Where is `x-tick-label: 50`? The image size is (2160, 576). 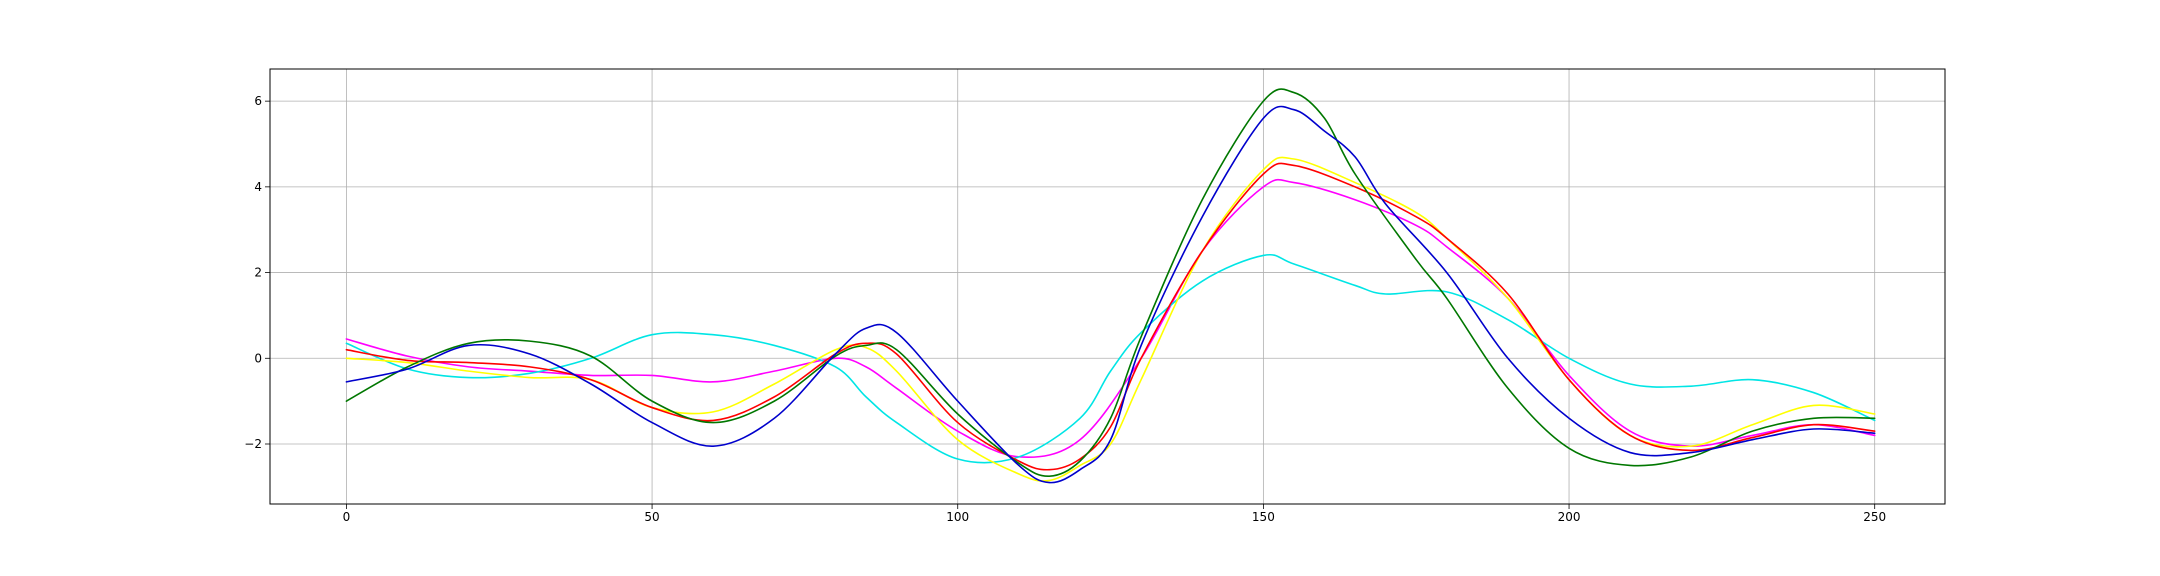
x-tick-label: 50 is located at coordinates (651, 517).